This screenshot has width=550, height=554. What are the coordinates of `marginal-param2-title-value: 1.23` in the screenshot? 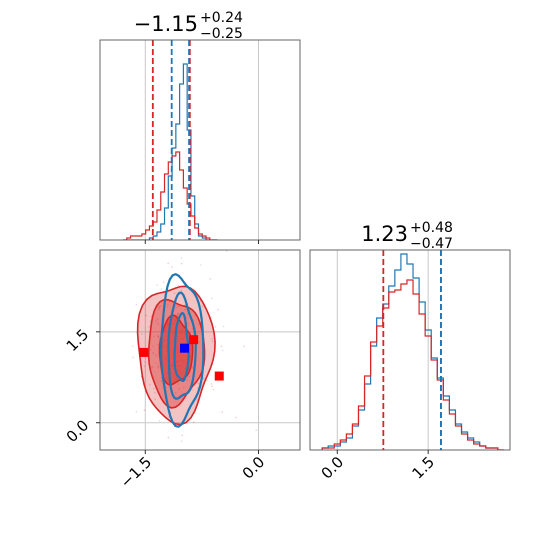 It's located at (384, 234).